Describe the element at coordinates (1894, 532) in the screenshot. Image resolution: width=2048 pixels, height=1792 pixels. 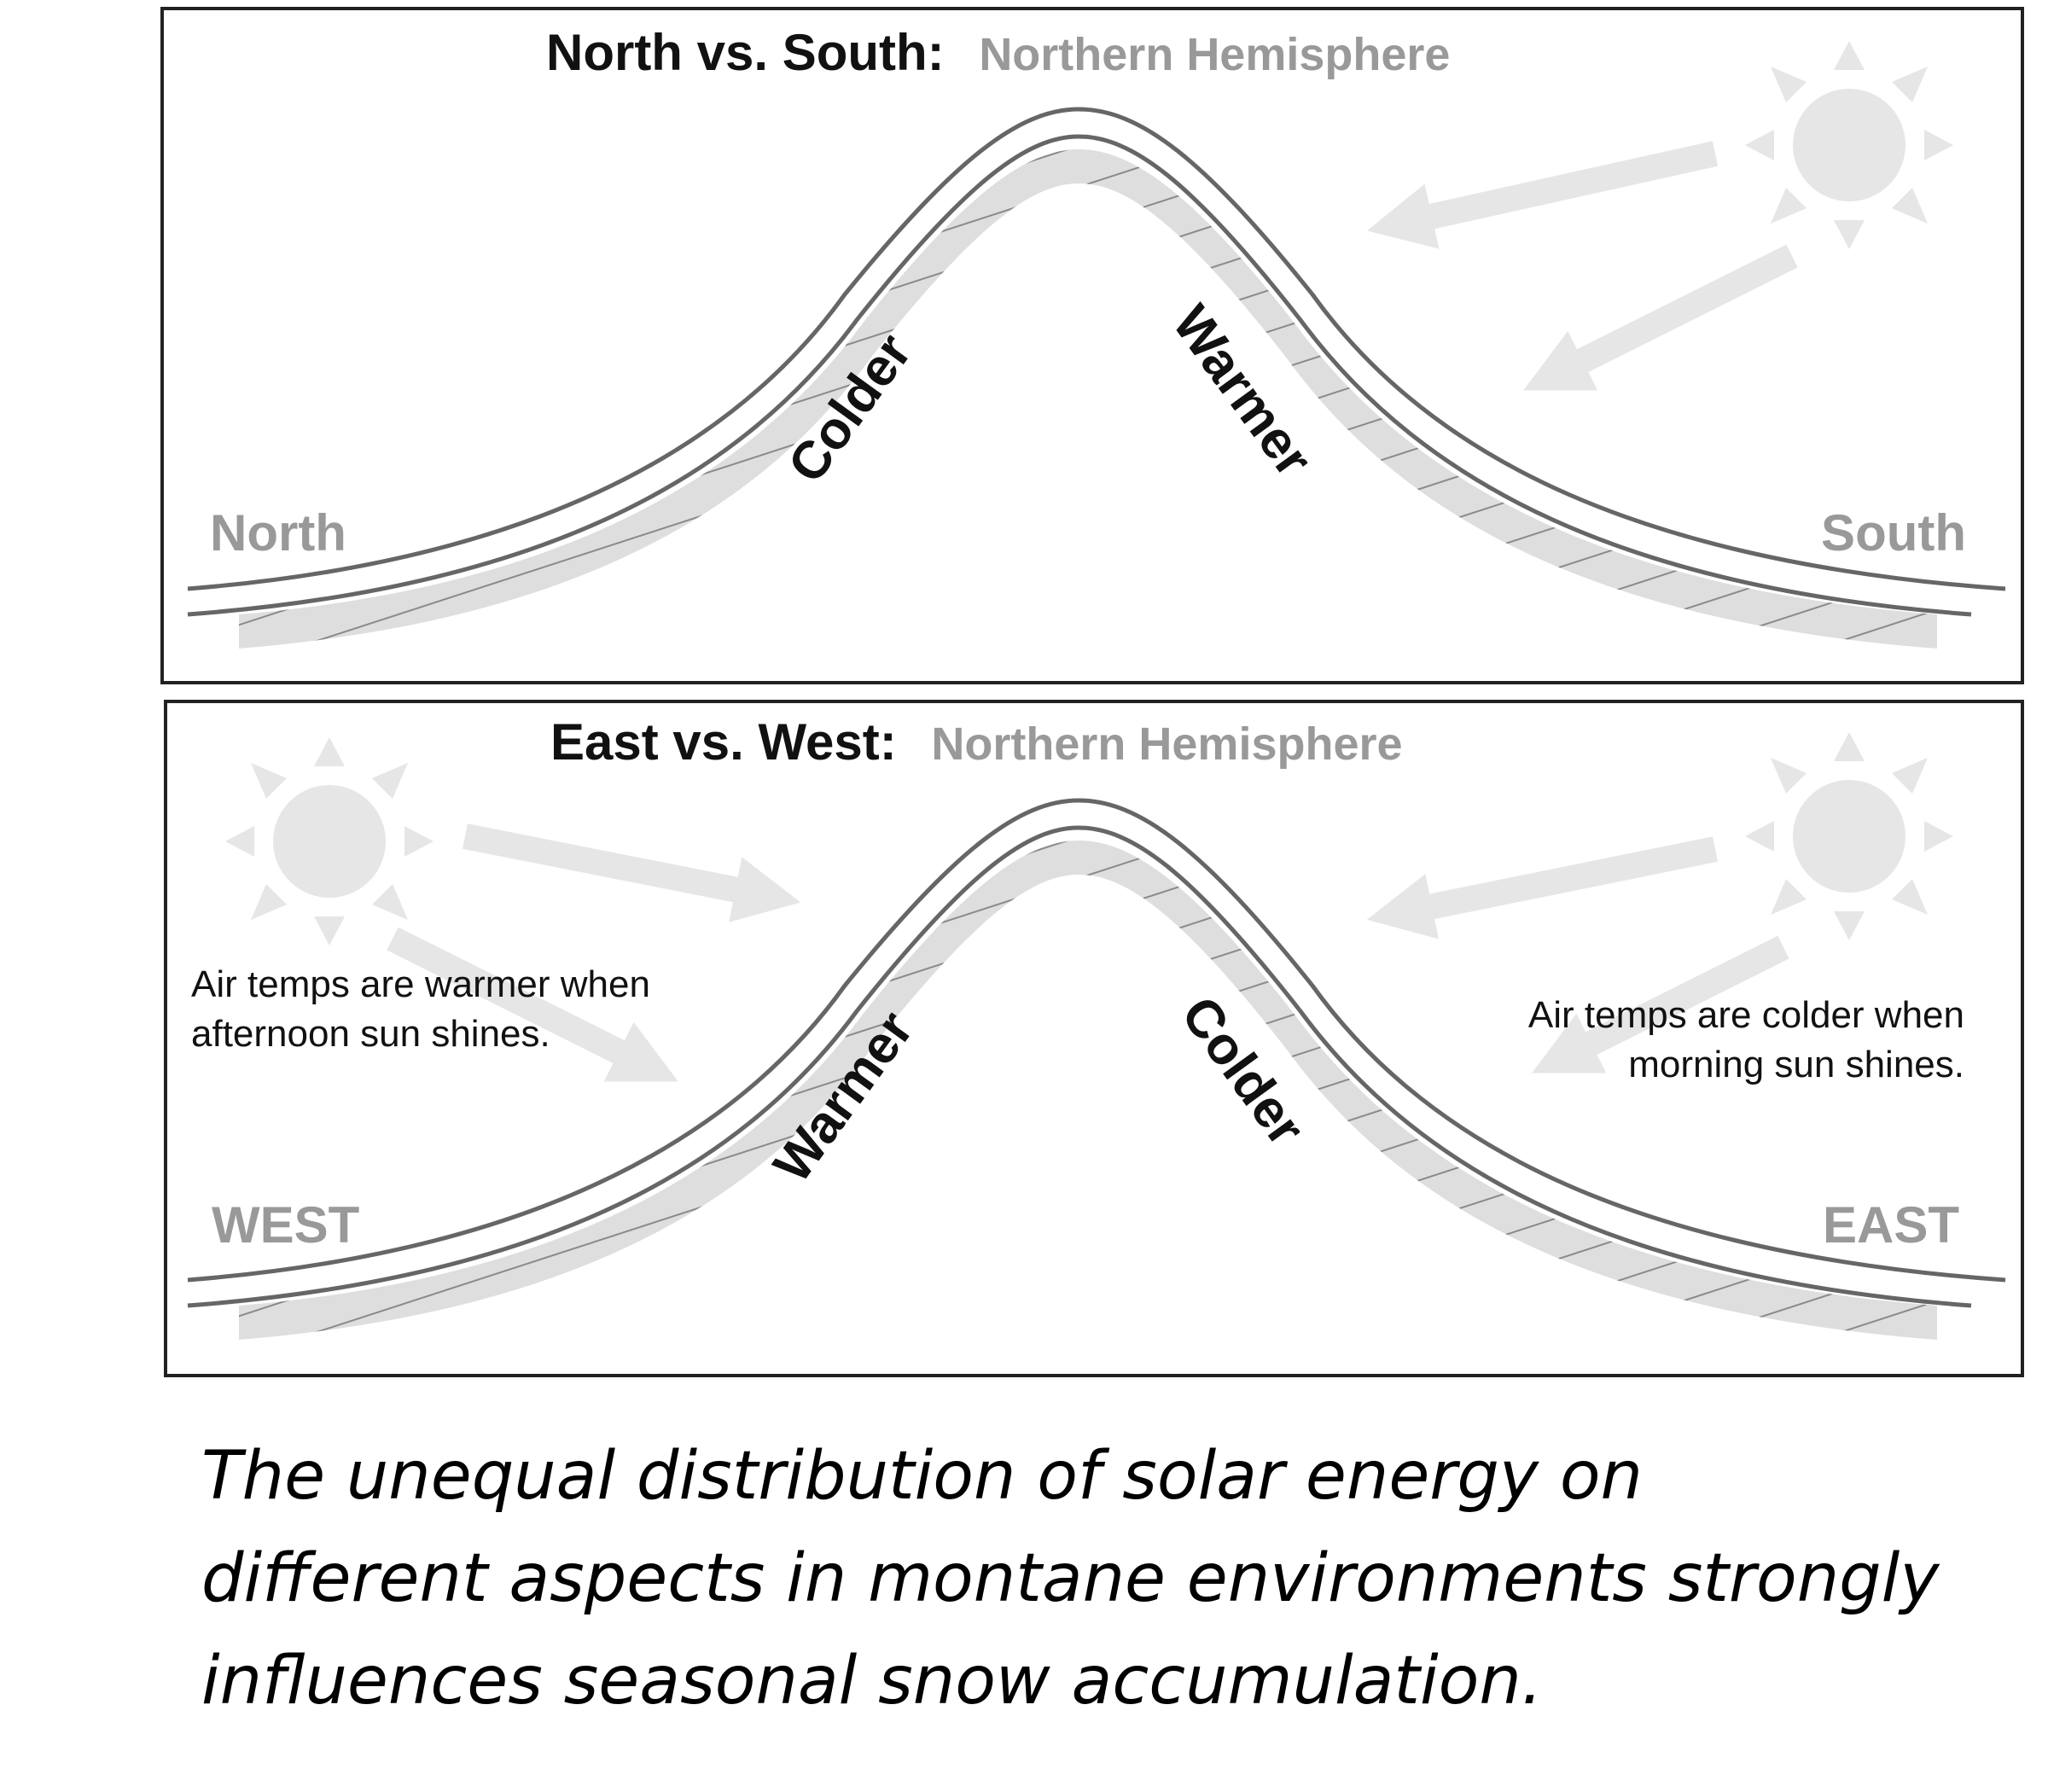
I see `direction-label-south: South` at that location.